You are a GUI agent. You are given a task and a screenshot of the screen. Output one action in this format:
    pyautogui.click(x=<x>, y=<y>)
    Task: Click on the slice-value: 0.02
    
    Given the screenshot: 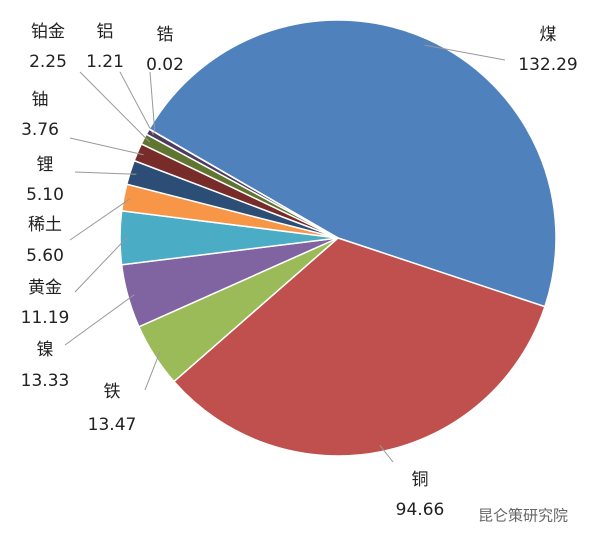 What is the action you would take?
    pyautogui.click(x=165, y=65)
    